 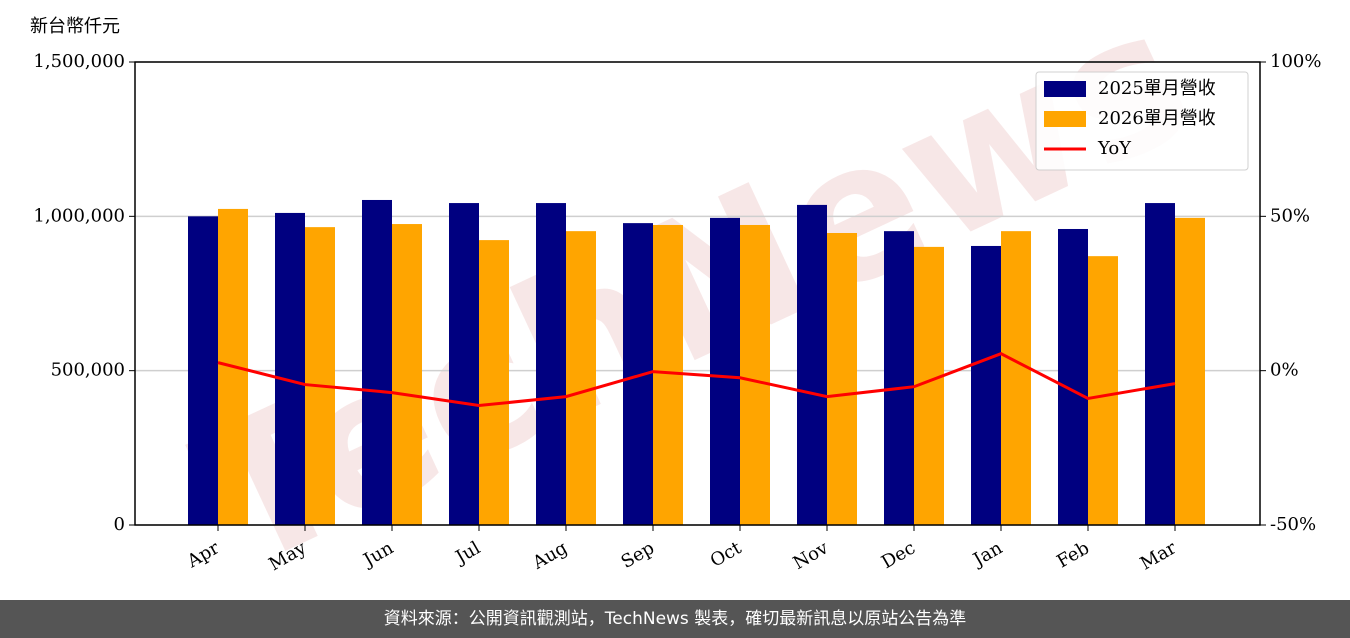 What do you see at coordinates (696, 380) in the screenshot?
I see `line` at bounding box center [696, 380].